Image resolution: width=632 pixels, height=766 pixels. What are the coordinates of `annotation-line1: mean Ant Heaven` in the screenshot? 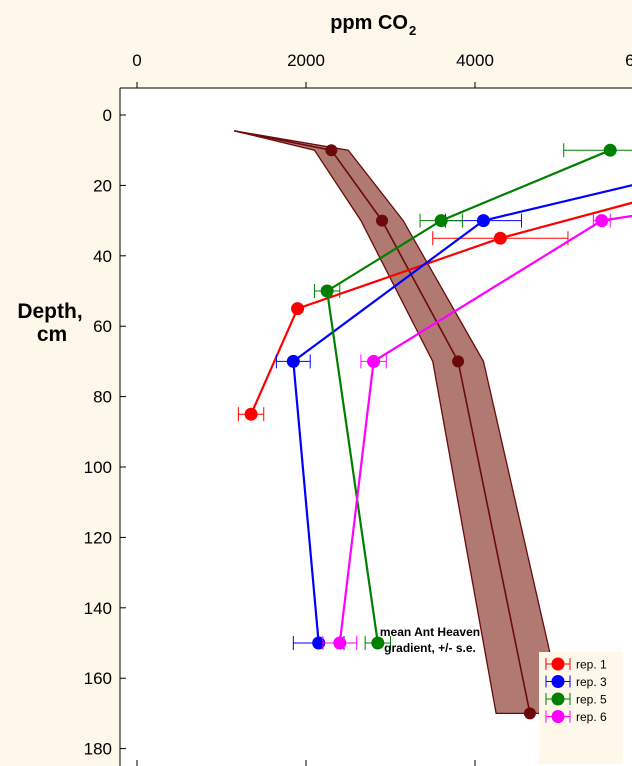 It's located at (430, 632).